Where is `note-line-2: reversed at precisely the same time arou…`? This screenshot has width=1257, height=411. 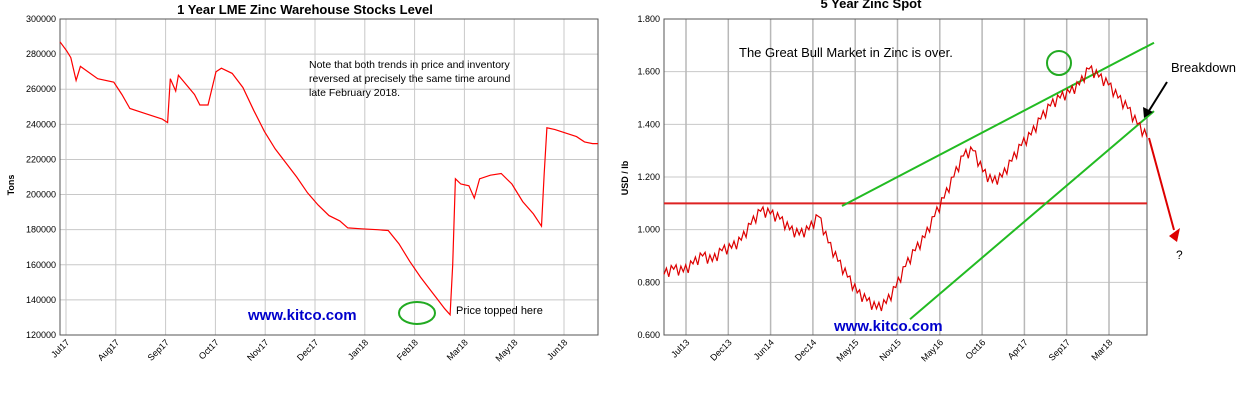
note-line-2: reversed at precisely the same time arou… is located at coordinates (410, 79).